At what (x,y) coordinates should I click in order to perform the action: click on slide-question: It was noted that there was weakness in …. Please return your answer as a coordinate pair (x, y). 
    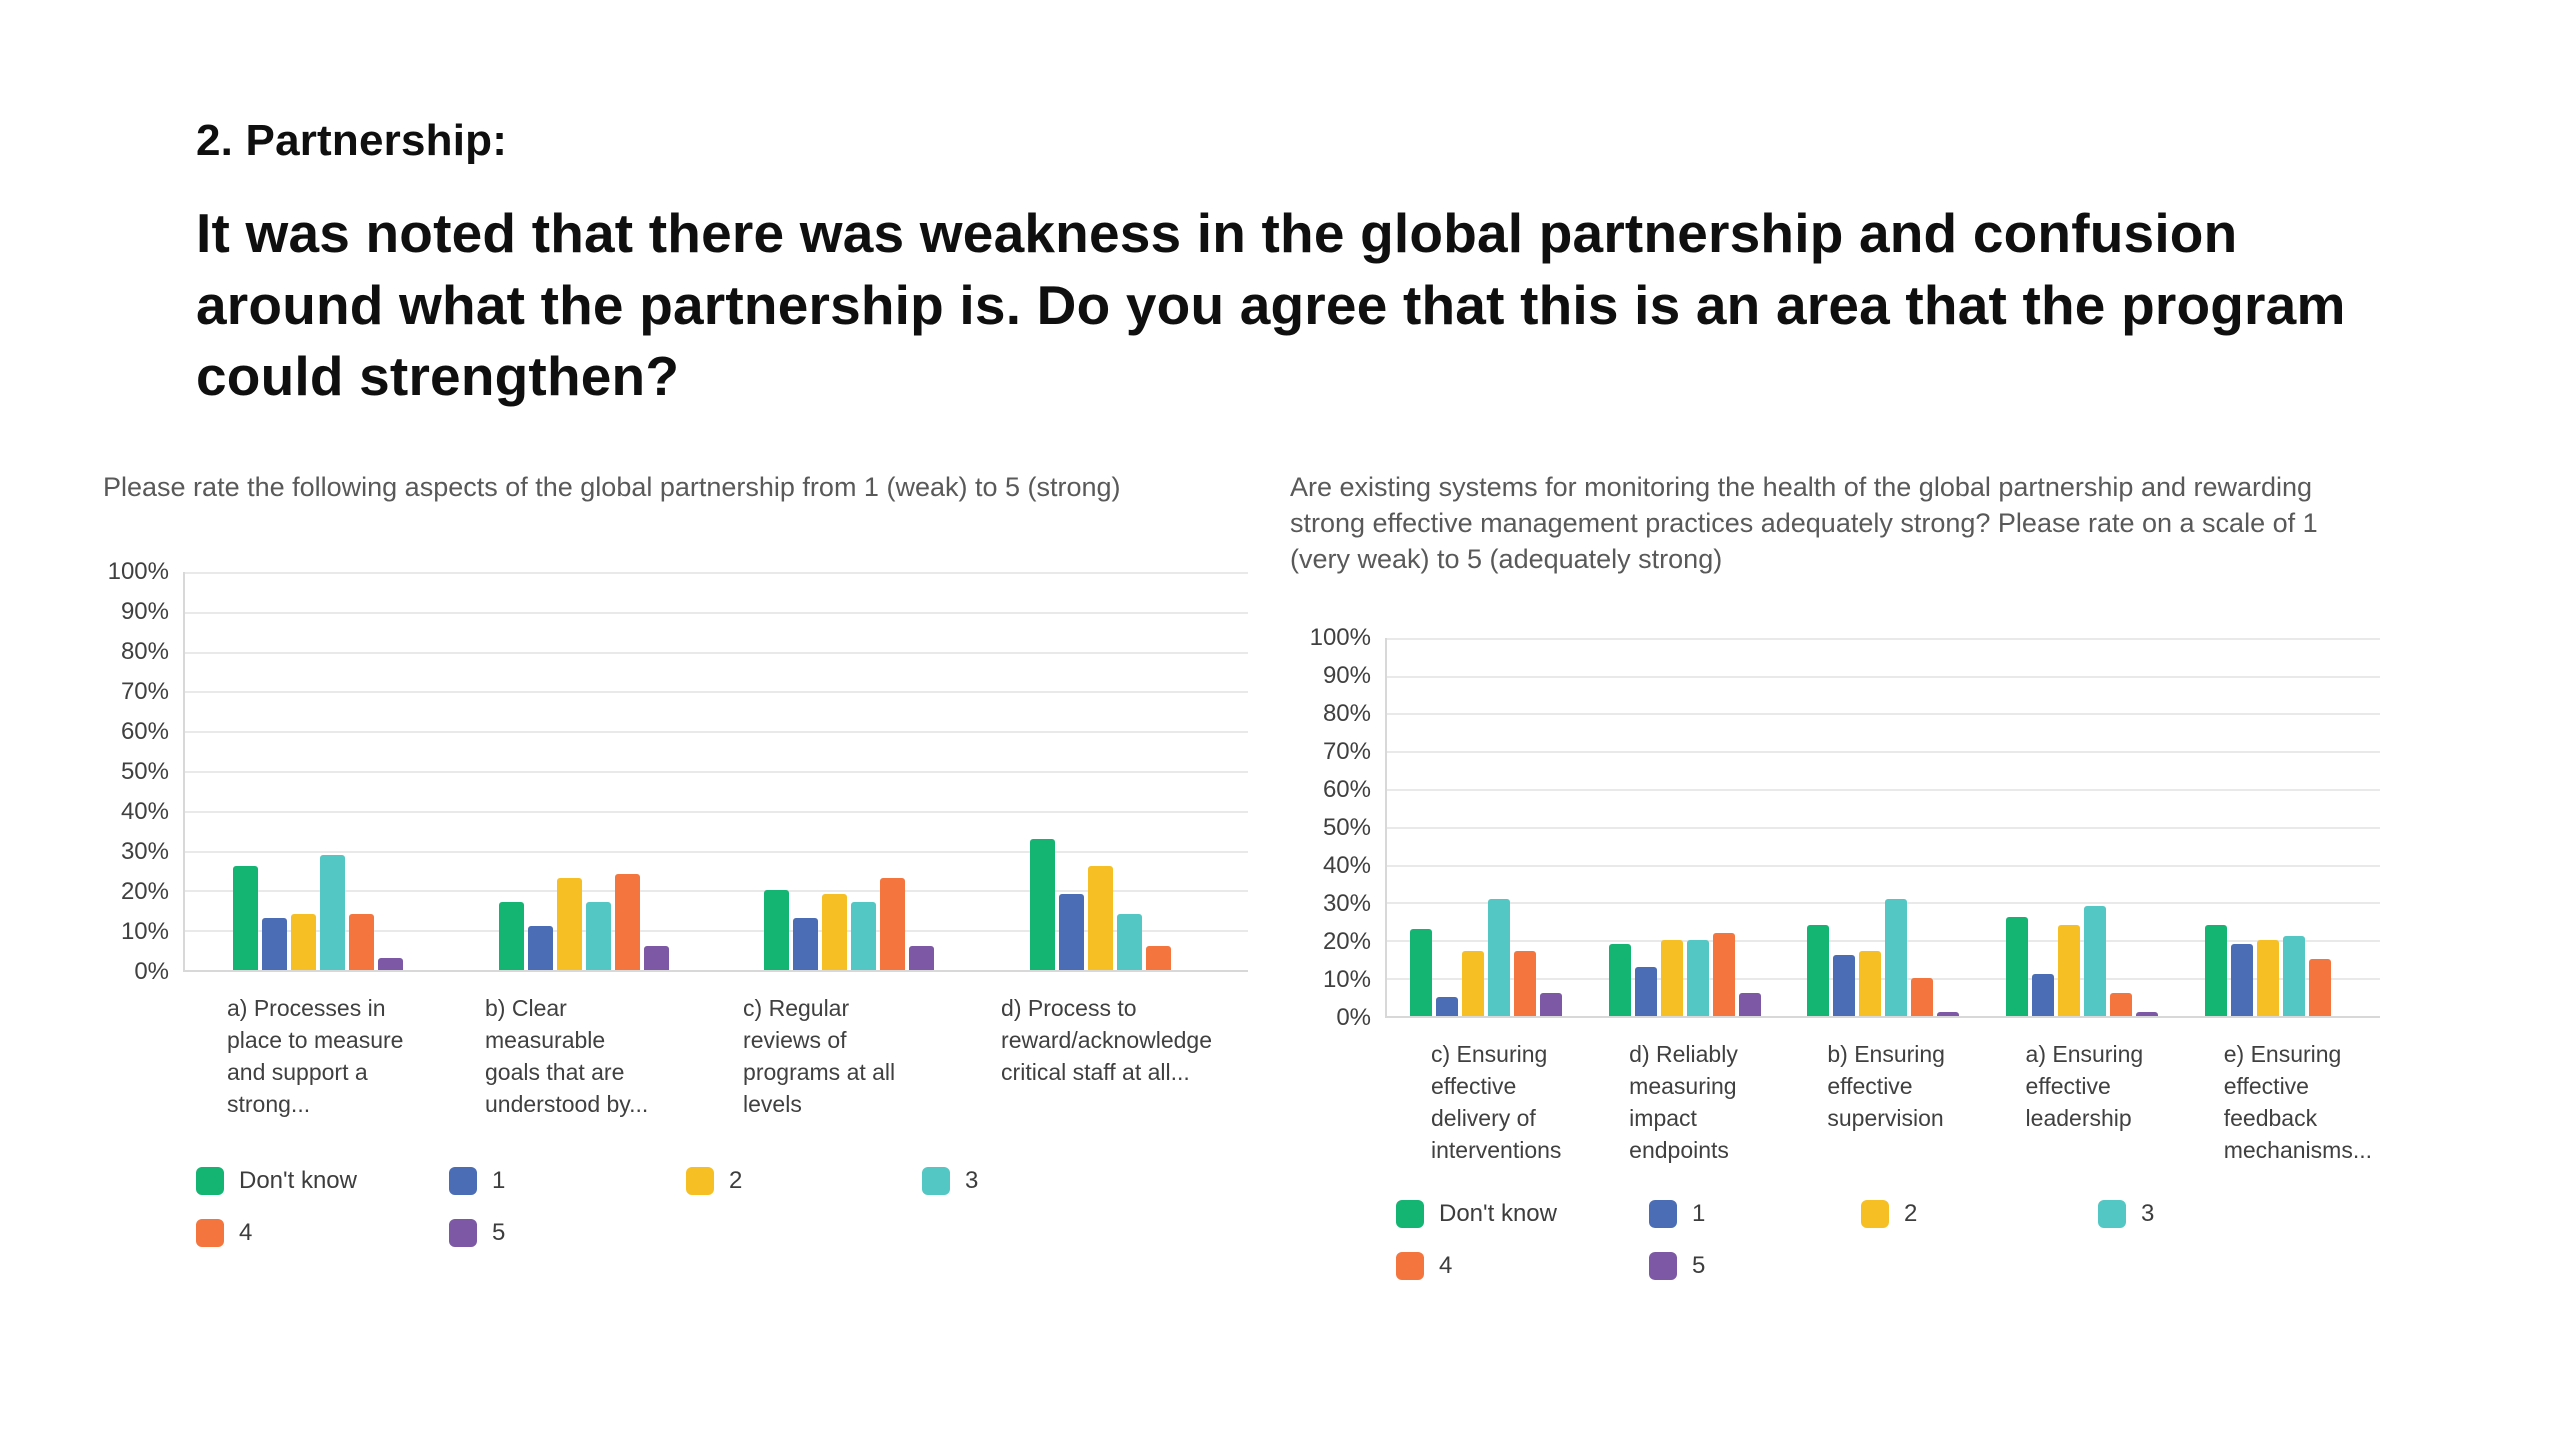
    Looking at the image, I should click on (1271, 304).